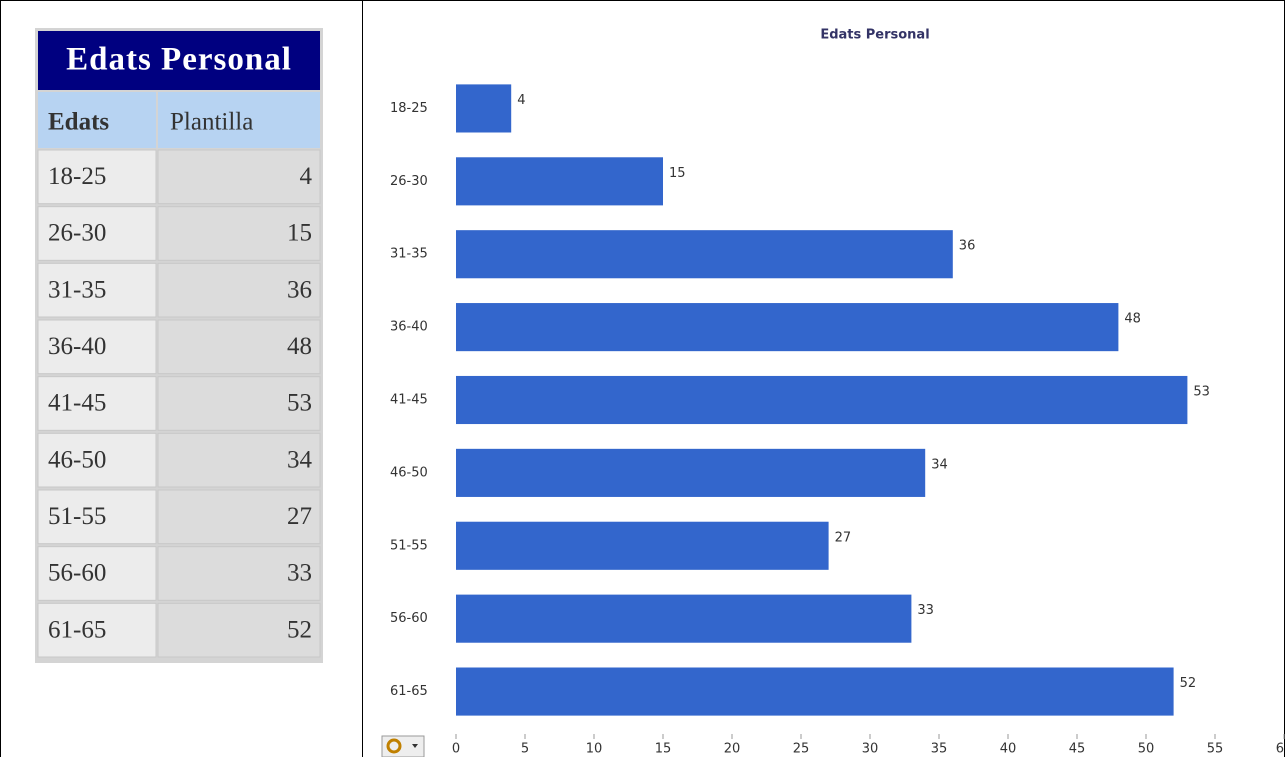 The height and width of the screenshot is (757, 1285). I want to click on table-title: Edats Personal, so click(179, 60).